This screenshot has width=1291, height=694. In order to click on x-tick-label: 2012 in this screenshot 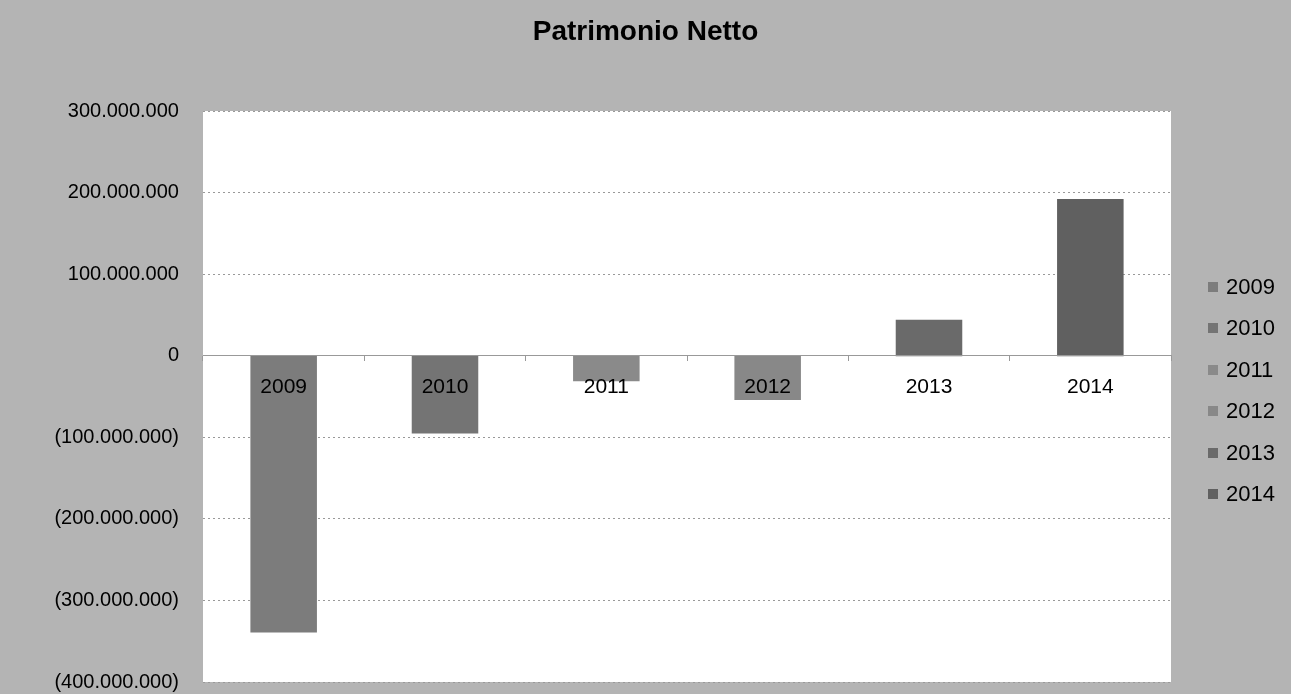, I will do `click(768, 386)`.